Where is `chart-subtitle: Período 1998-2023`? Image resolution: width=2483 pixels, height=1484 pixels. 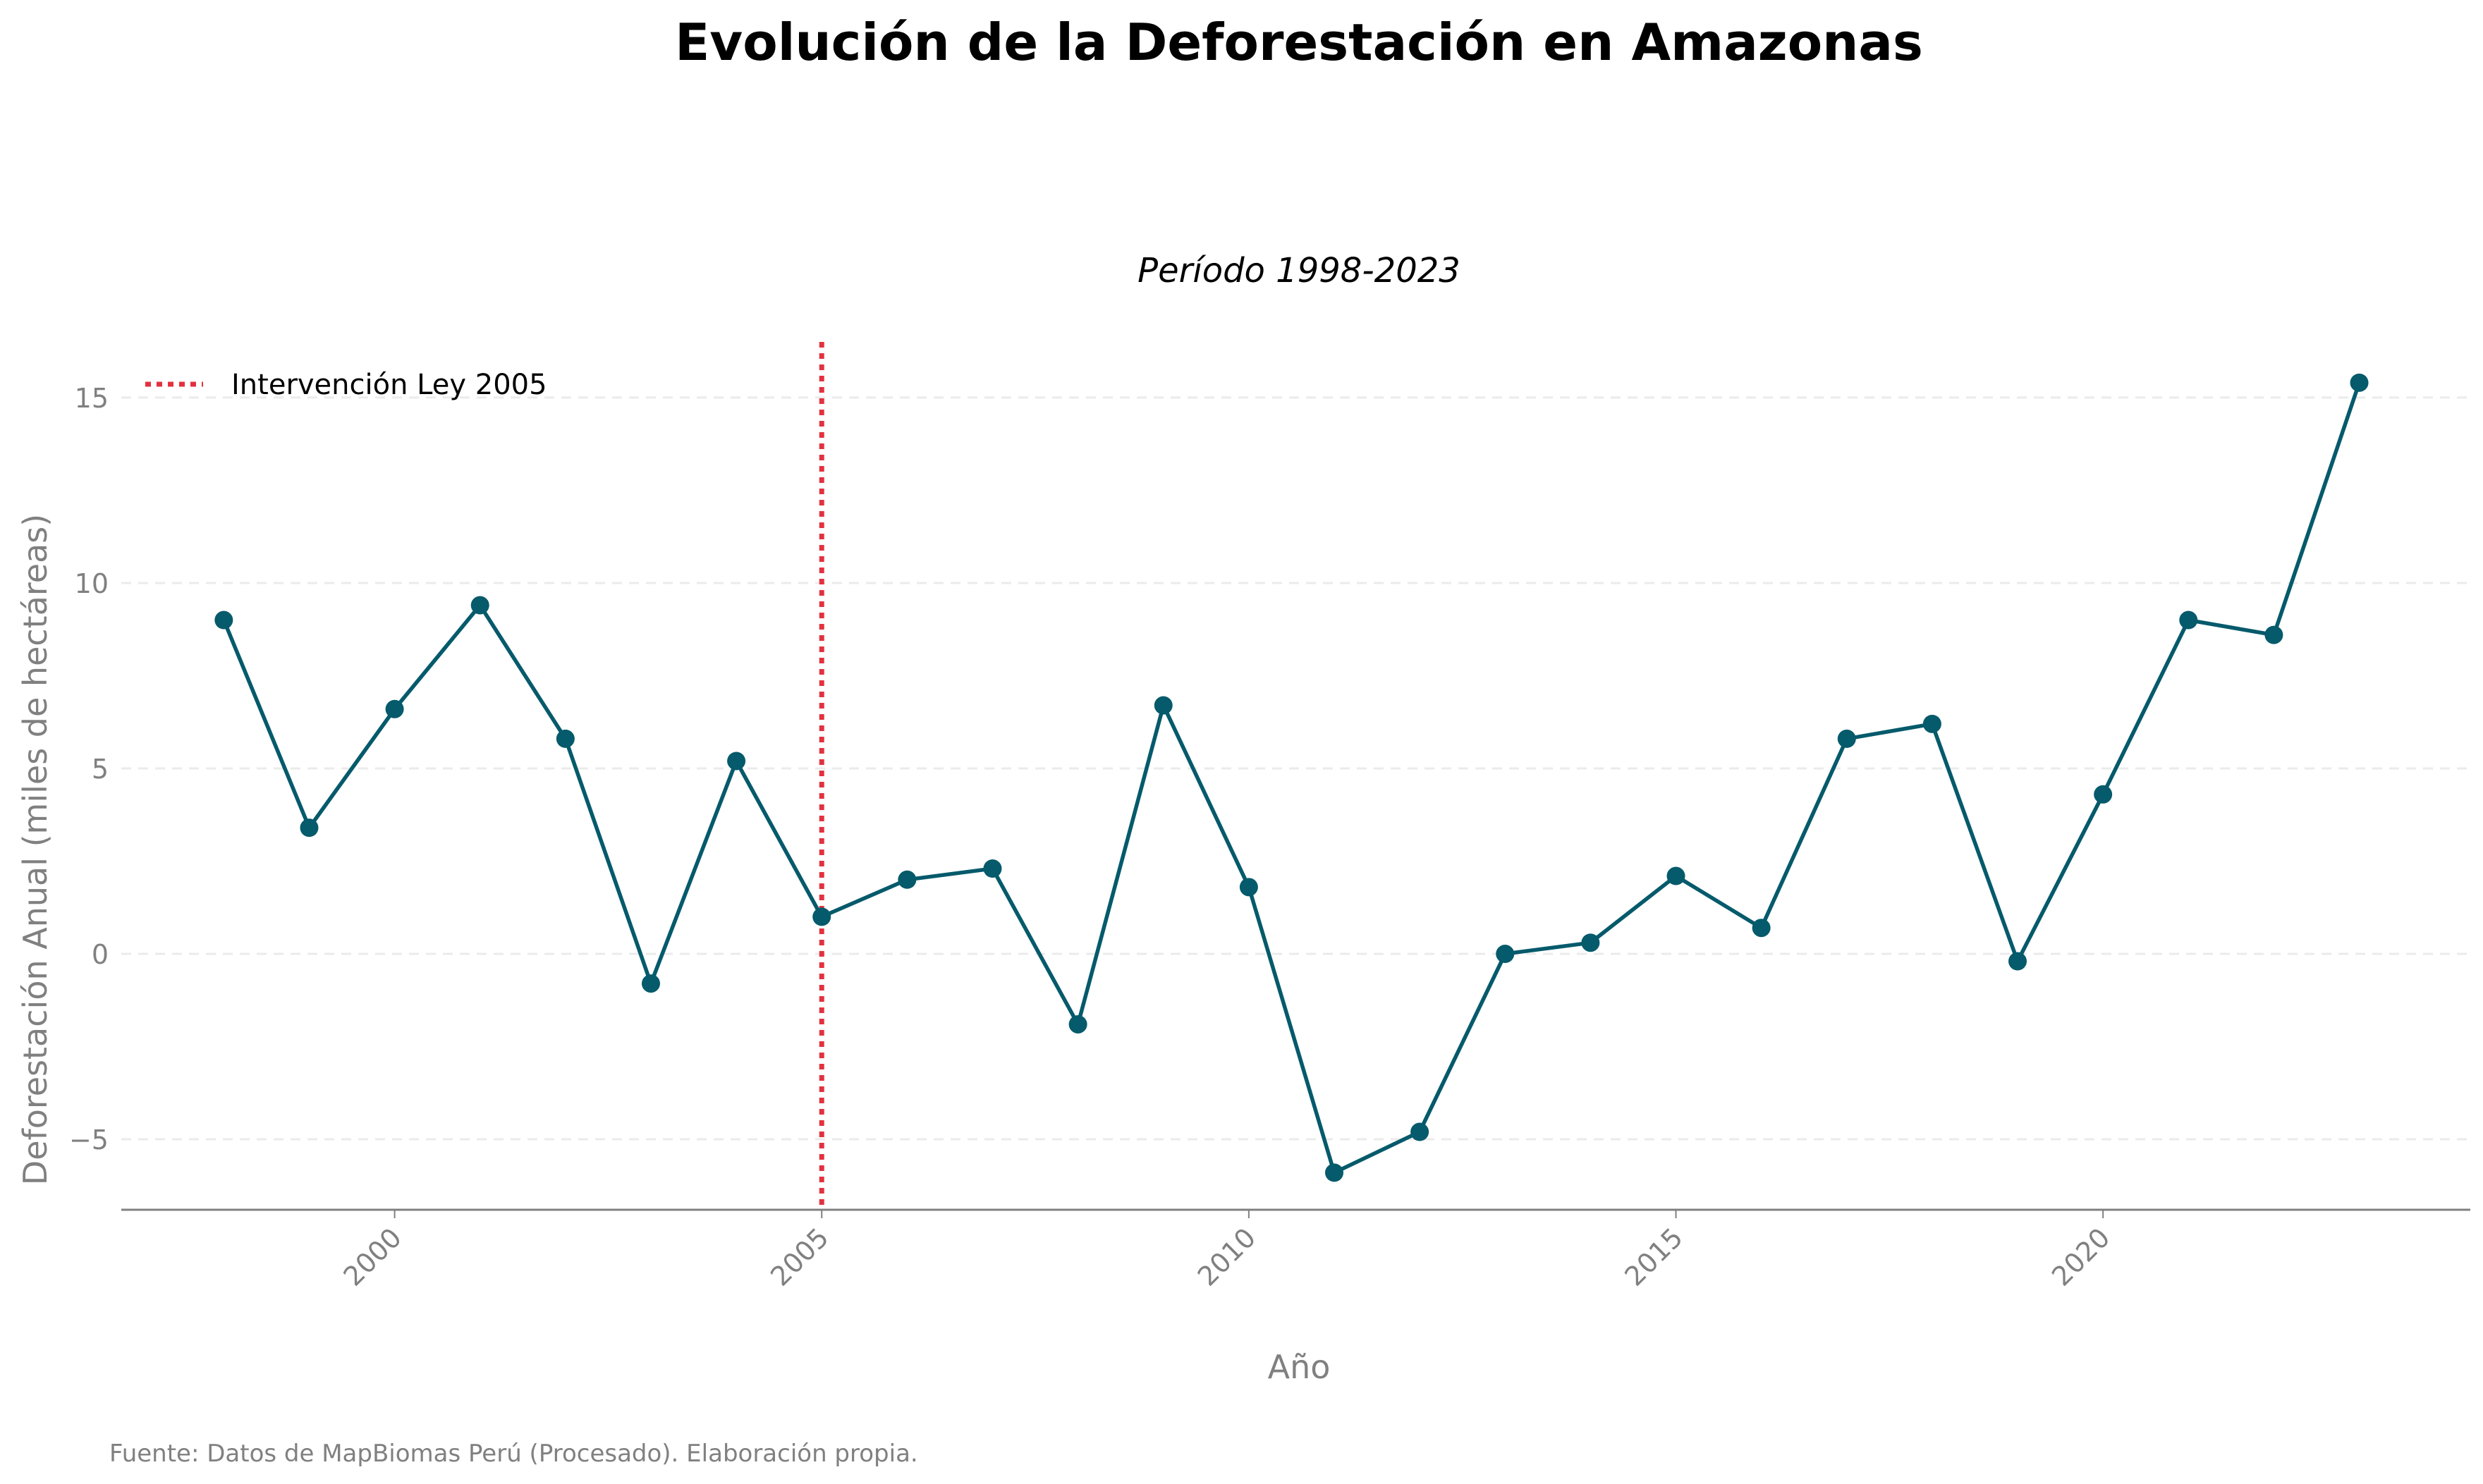 chart-subtitle: Período 1998-2023 is located at coordinates (1298, 270).